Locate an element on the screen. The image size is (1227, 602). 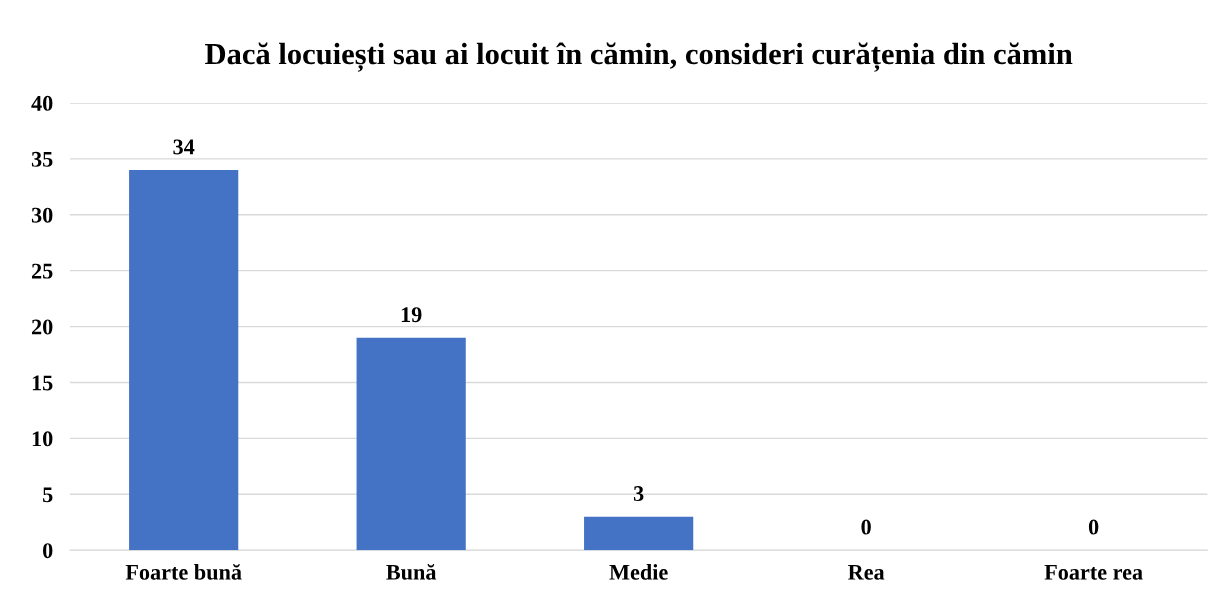
y-tick-label: 40 is located at coordinates (42, 103).